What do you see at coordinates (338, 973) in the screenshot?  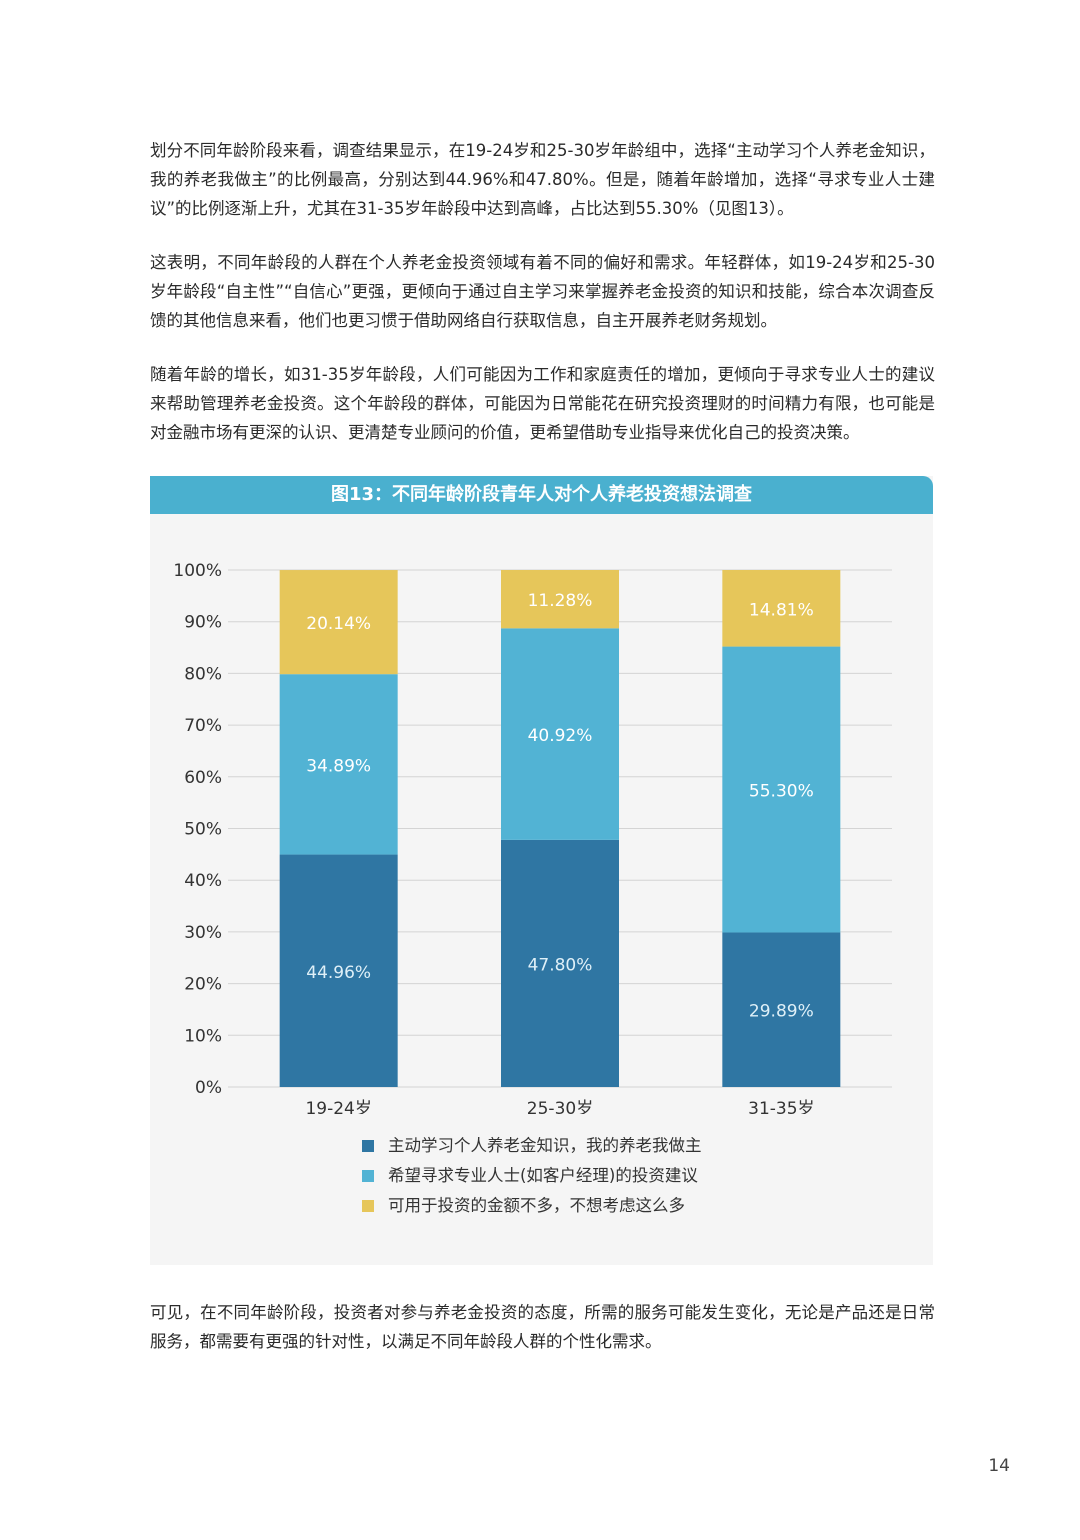 I see `data-label: 44.96%` at bounding box center [338, 973].